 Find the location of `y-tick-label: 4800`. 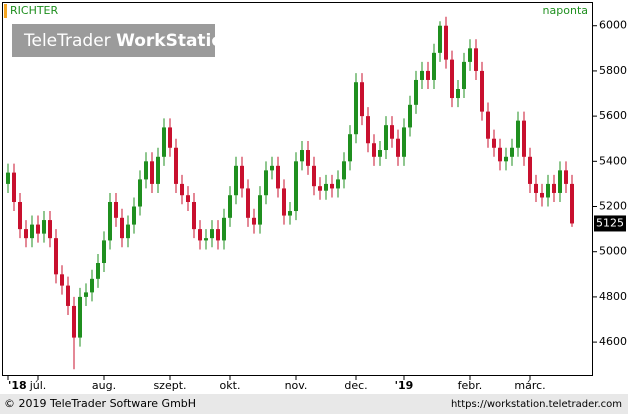

y-tick-label: 4800 is located at coordinates (613, 296).